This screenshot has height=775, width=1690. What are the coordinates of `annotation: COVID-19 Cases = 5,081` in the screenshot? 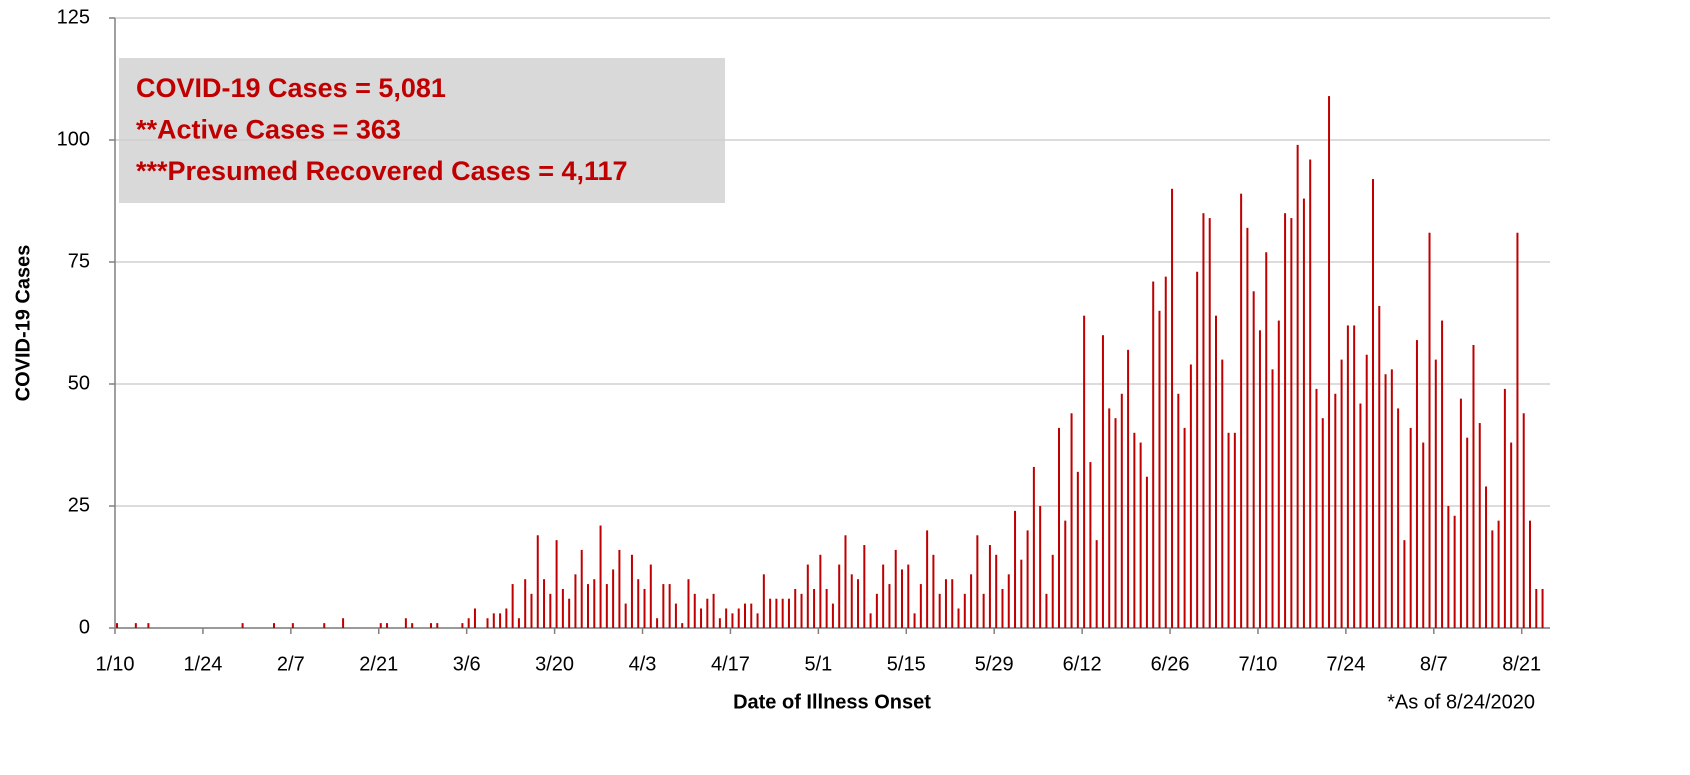 It's located at (291, 88).